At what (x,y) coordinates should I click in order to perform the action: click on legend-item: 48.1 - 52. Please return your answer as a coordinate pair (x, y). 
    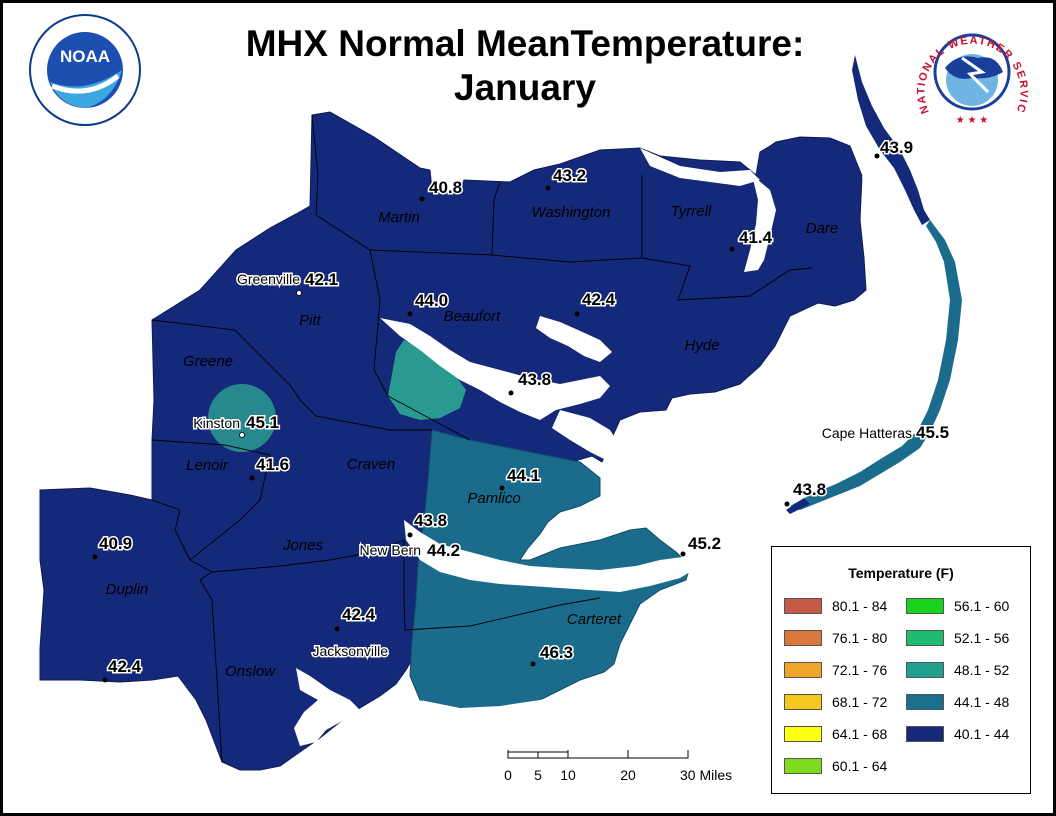
    Looking at the image, I should click on (957, 670).